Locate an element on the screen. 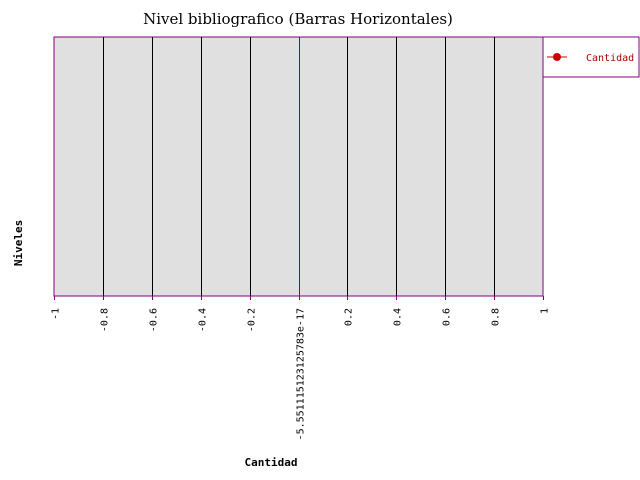  legend: Cantidad is located at coordinates (591, 57).